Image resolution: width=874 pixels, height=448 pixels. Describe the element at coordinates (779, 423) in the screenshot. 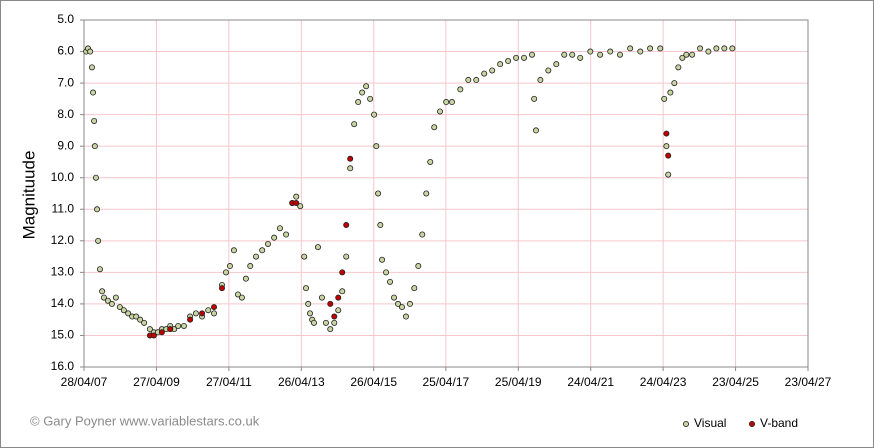

I see `legend-label: V-band` at that location.